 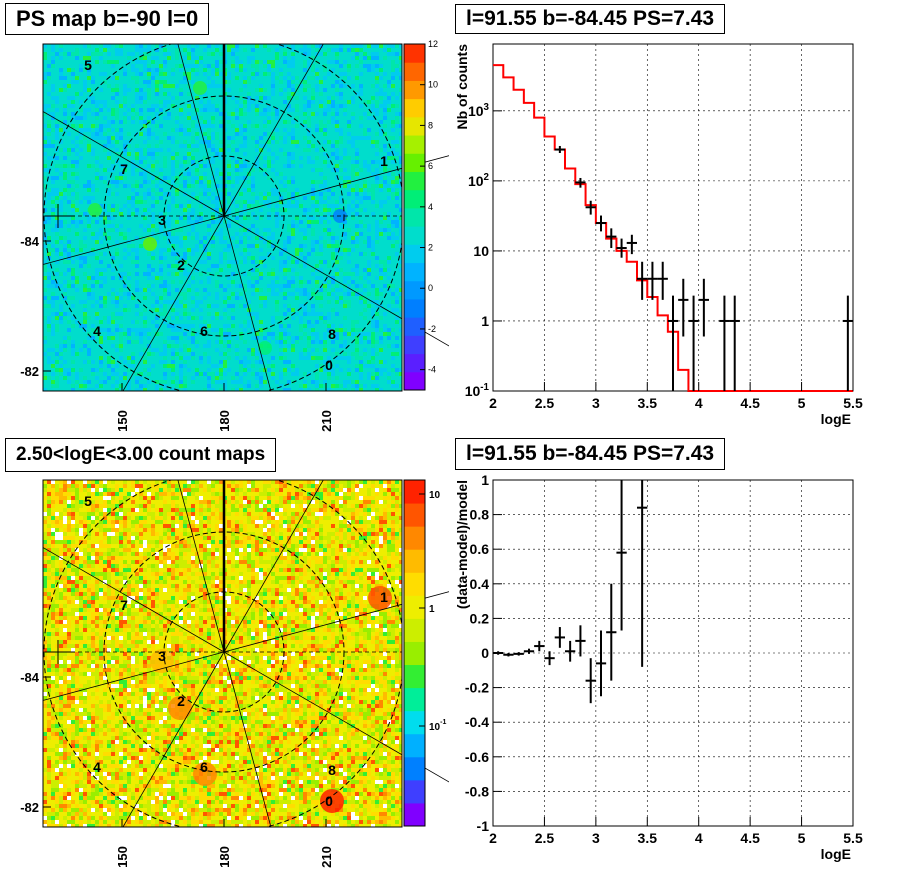 I want to click on colorbar-tick-label: 12, so click(x=433, y=44).